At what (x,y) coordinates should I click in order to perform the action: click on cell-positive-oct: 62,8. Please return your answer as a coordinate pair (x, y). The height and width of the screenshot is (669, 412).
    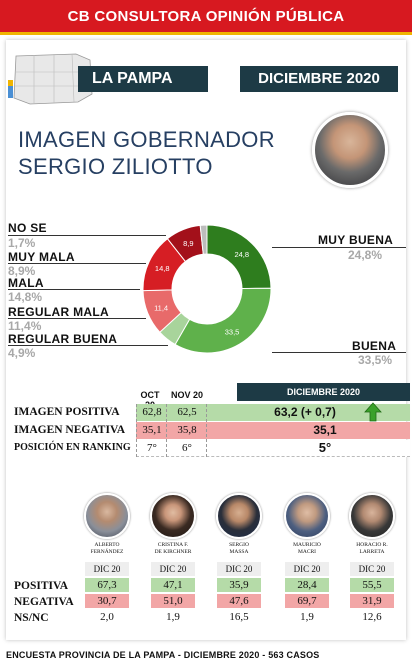
    Looking at the image, I should click on (152, 412).